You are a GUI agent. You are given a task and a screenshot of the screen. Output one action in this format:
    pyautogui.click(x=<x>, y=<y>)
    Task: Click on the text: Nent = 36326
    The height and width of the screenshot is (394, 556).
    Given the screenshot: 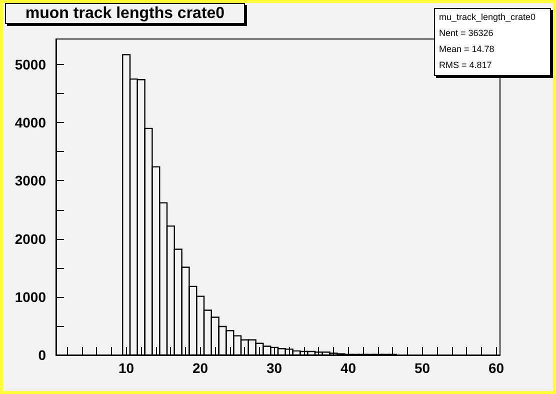 What is the action you would take?
    pyautogui.click(x=466, y=33)
    